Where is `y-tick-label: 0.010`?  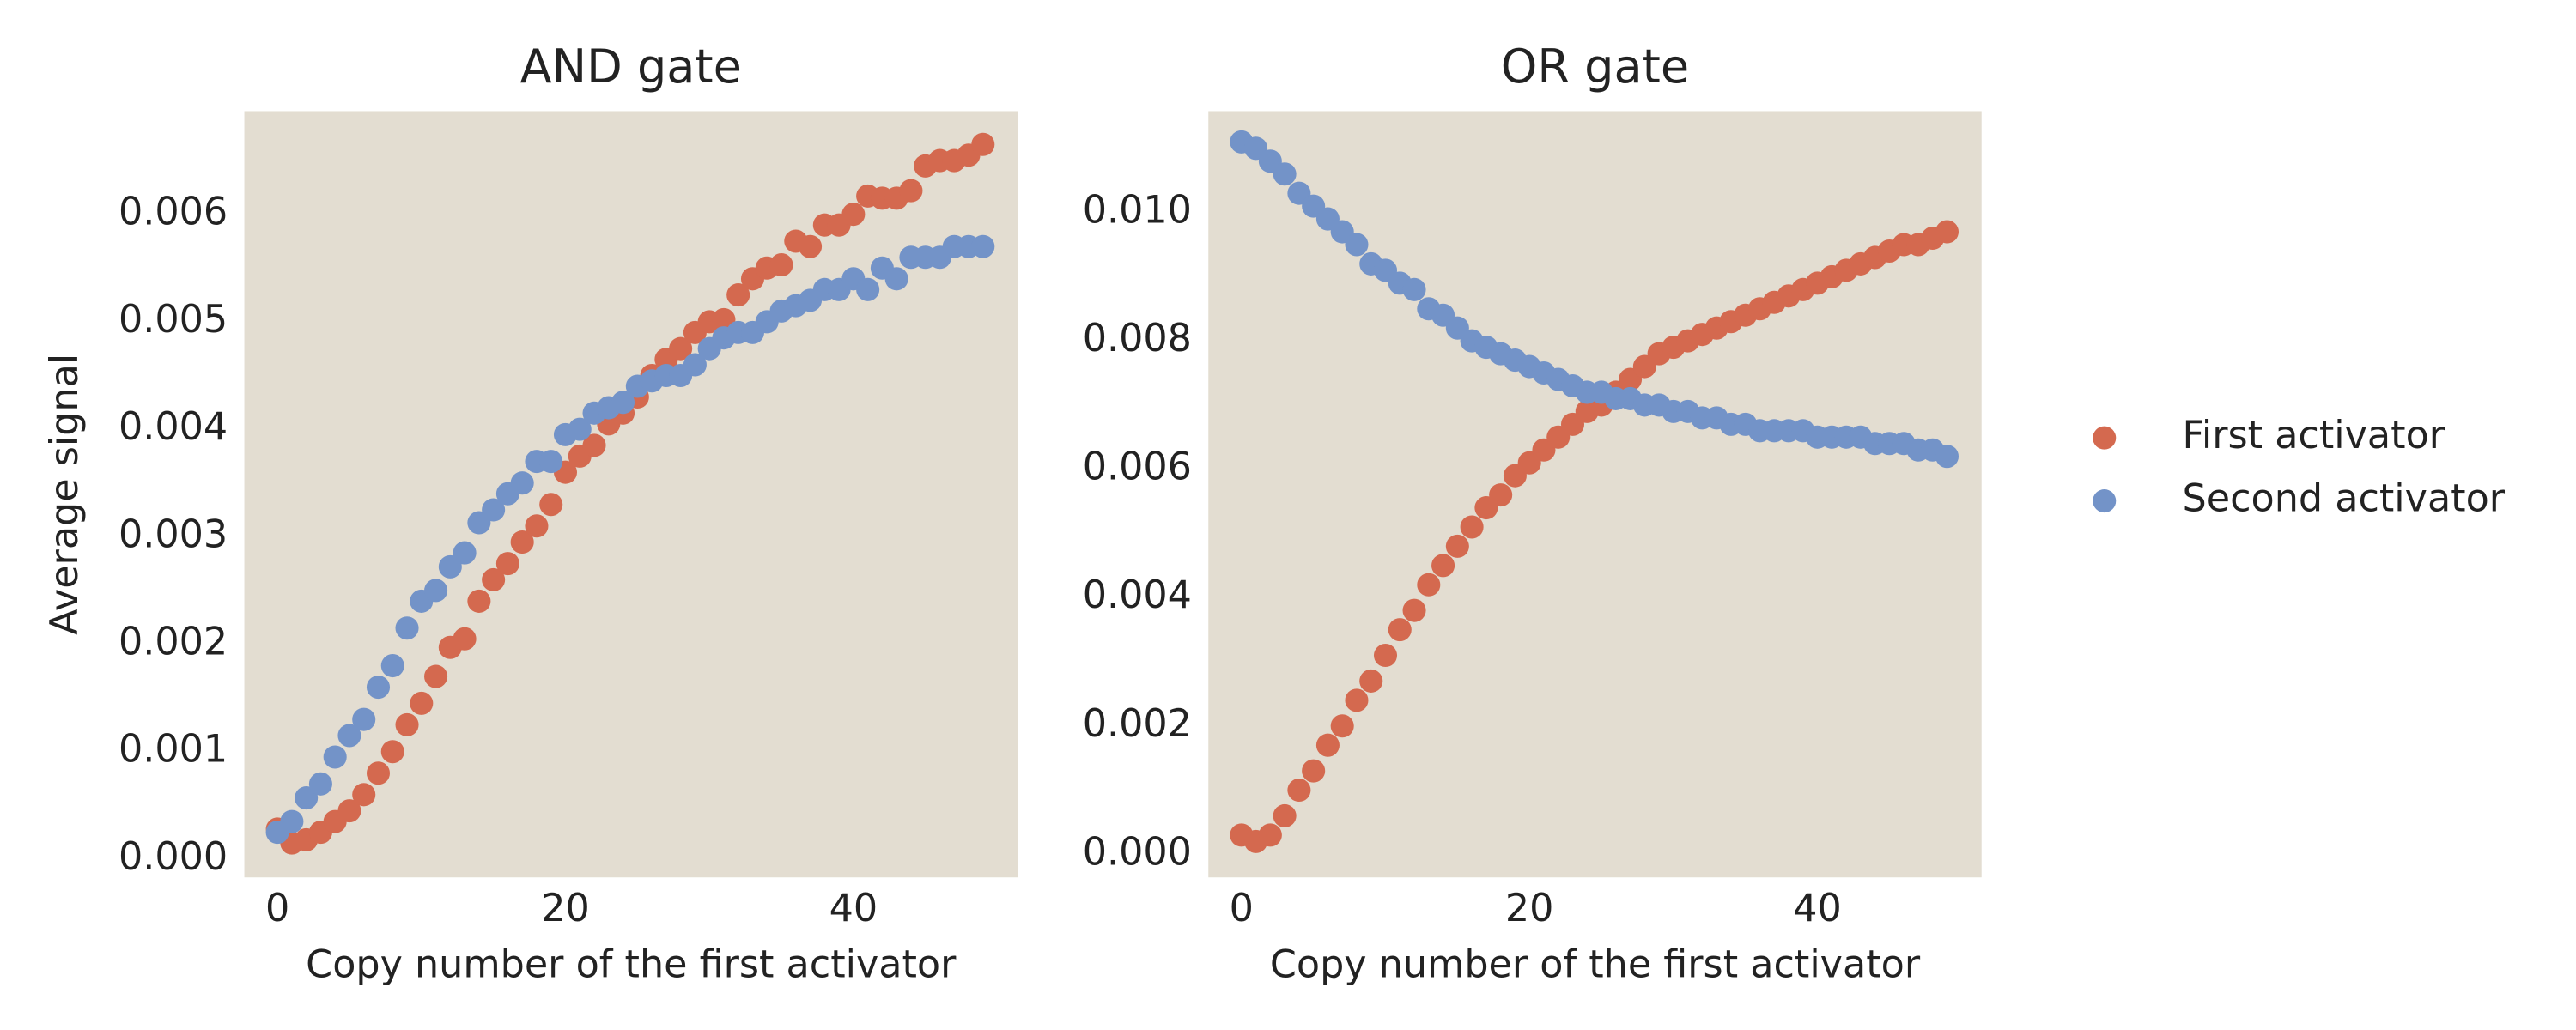 y-tick-label: 0.010 is located at coordinates (1137, 211).